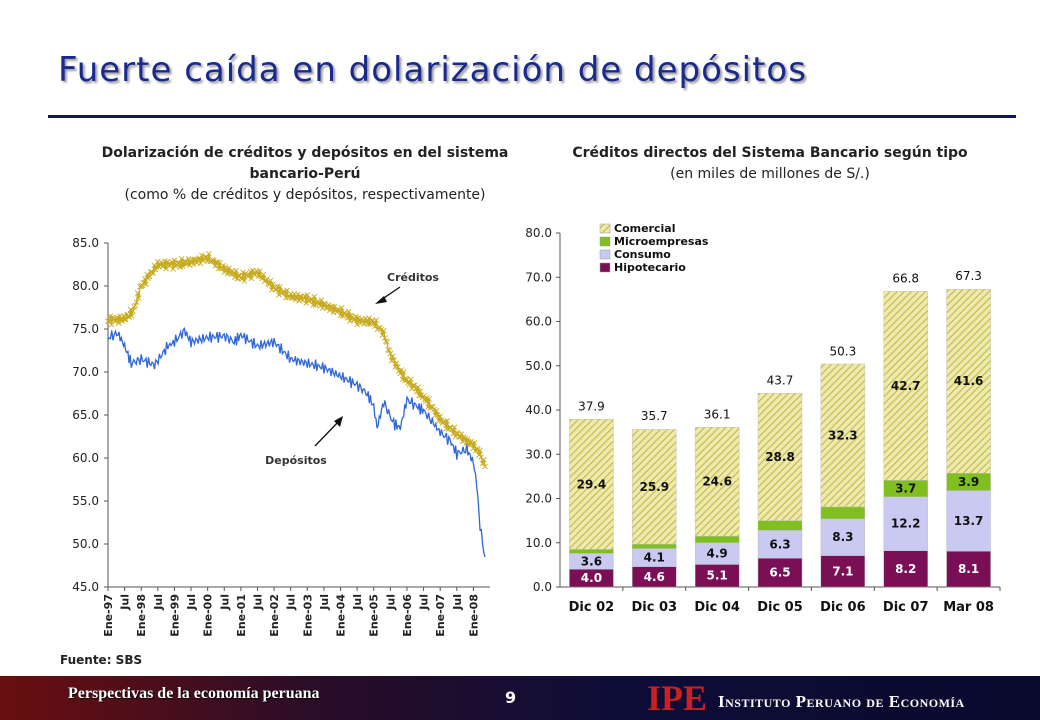 Image resolution: width=1040 pixels, height=720 pixels. What do you see at coordinates (591, 578) in the screenshot?
I see `data-label-hipotecario: 4.0` at bounding box center [591, 578].